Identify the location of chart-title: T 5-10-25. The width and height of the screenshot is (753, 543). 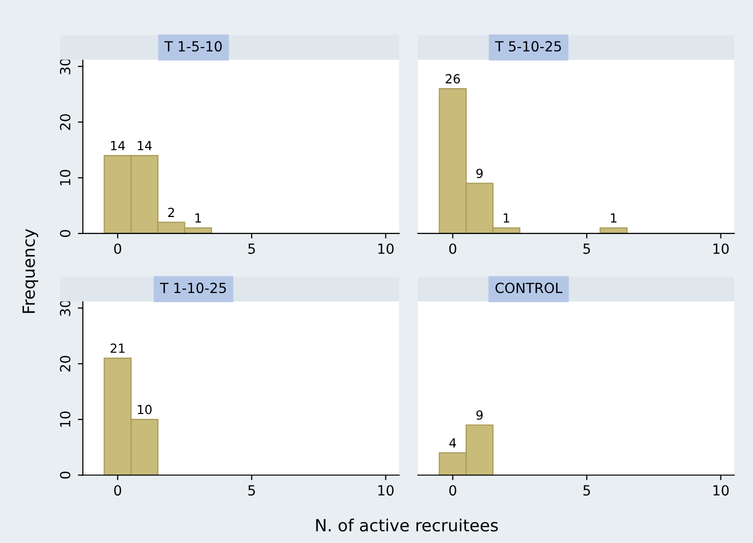
(528, 46).